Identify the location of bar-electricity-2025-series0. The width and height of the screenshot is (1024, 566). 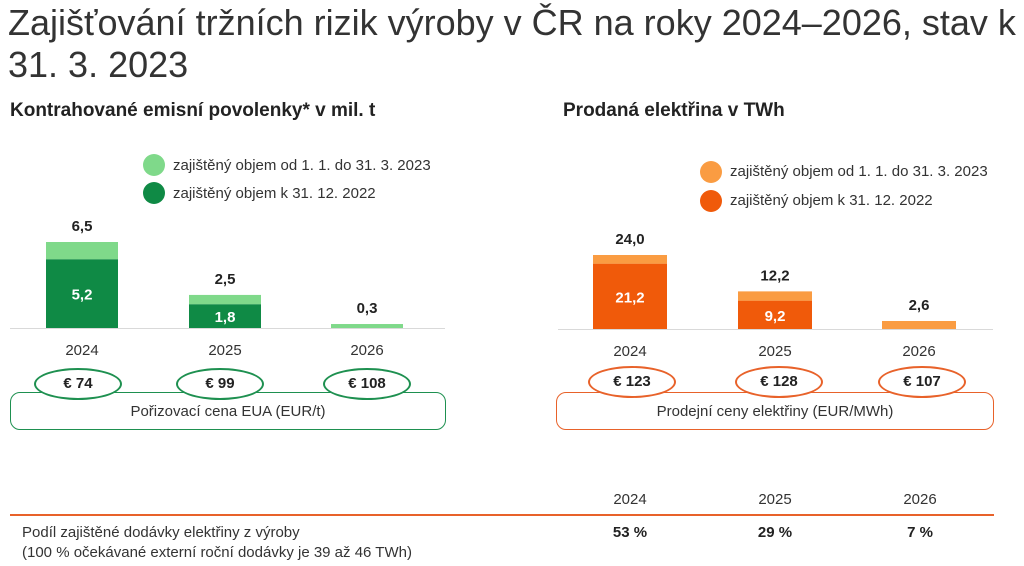
(775, 314).